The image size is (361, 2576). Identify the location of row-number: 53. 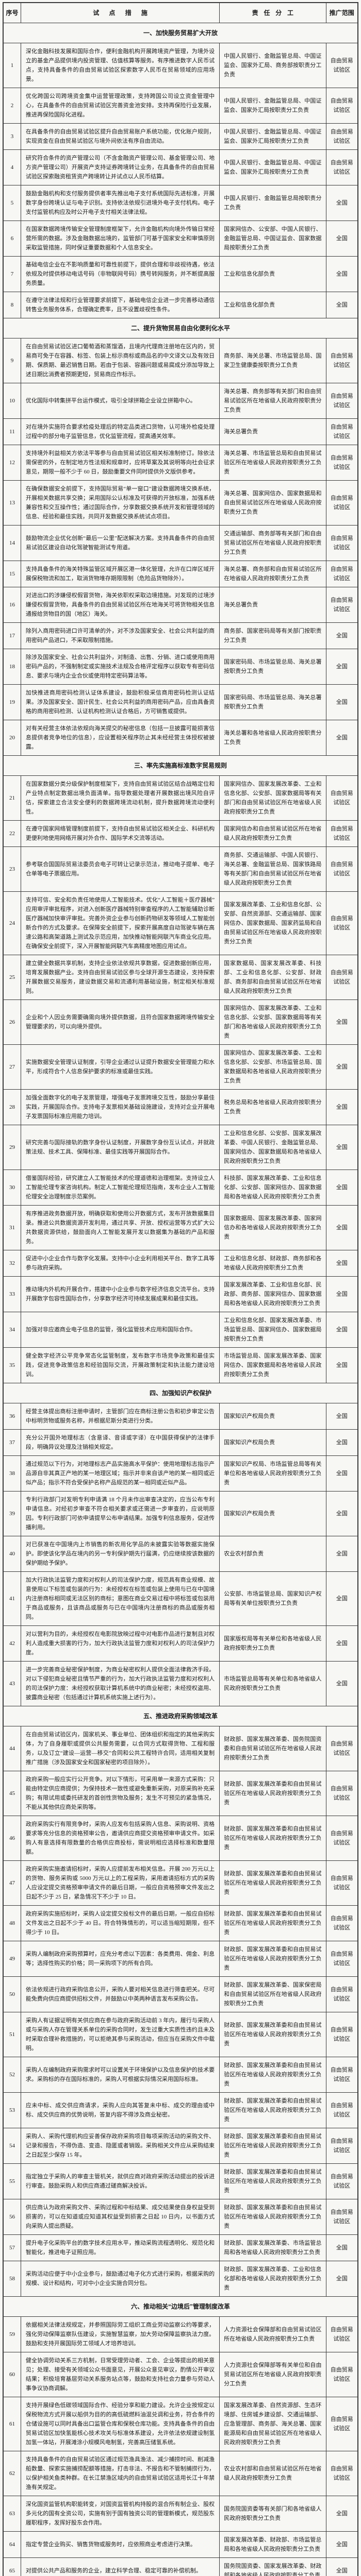
(12, 2110).